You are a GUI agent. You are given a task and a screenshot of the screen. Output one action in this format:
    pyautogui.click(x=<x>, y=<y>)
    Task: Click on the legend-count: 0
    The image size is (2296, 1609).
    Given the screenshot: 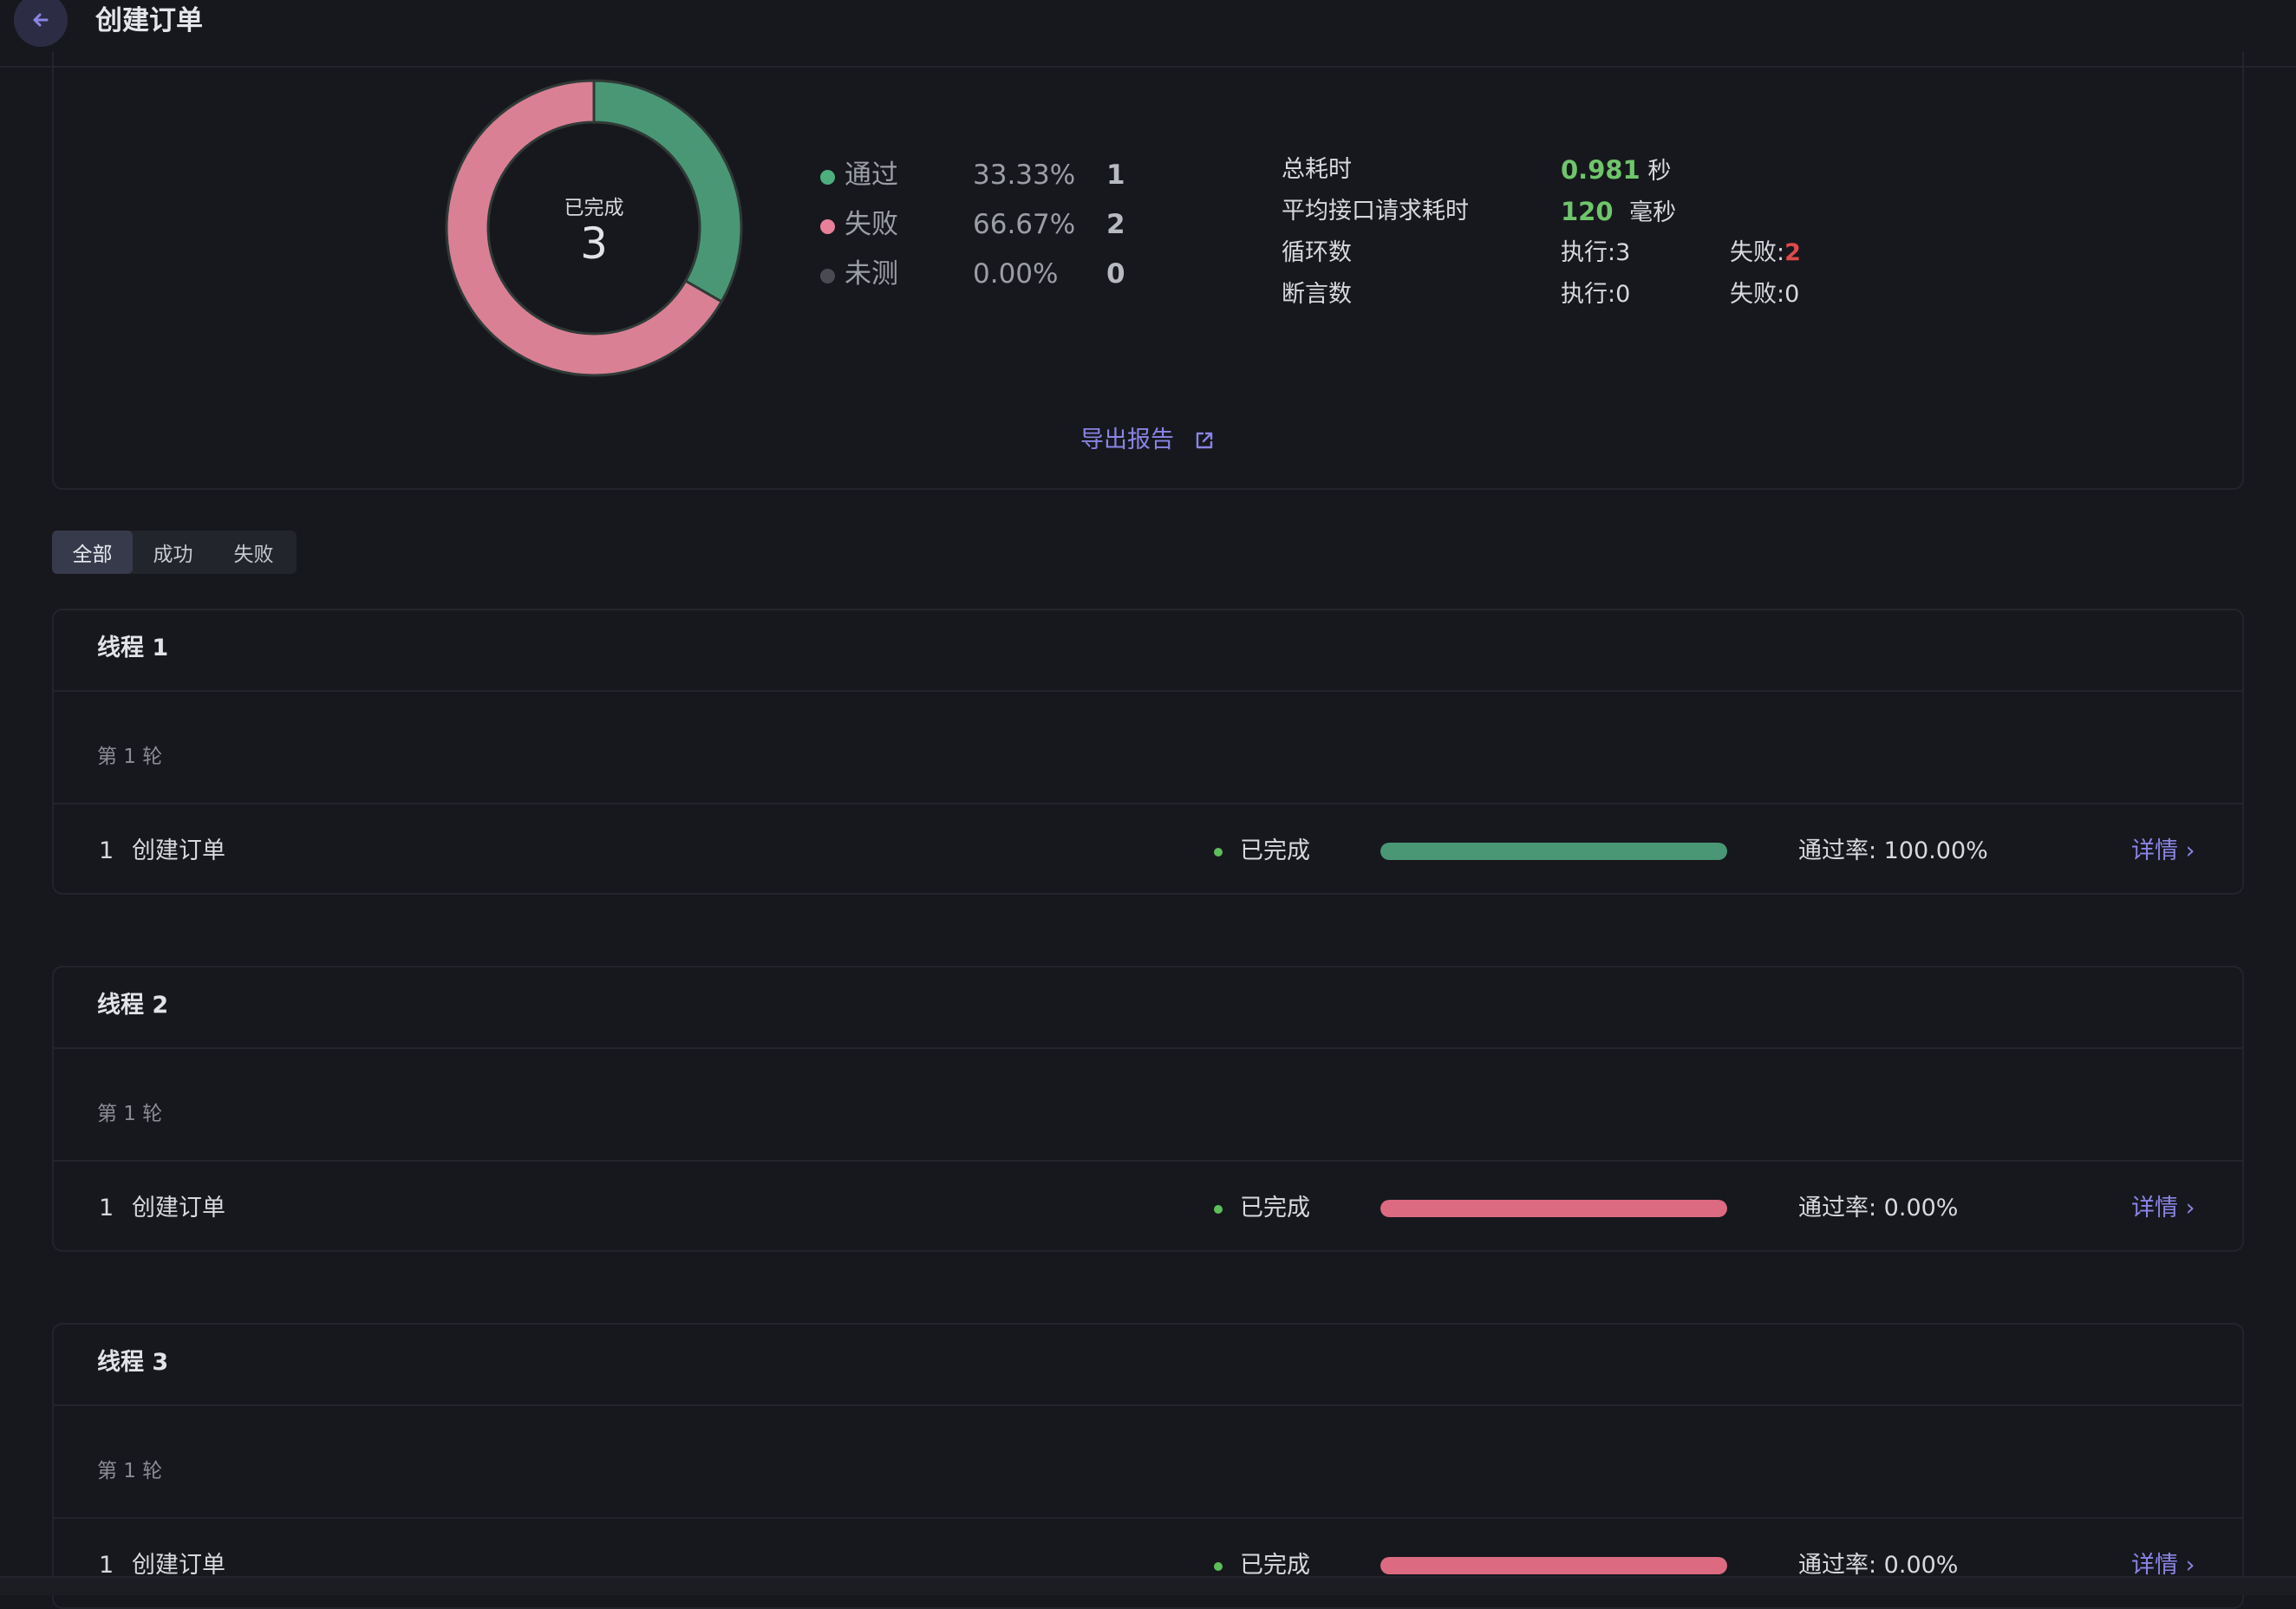 What is the action you would take?
    pyautogui.click(x=1116, y=274)
    